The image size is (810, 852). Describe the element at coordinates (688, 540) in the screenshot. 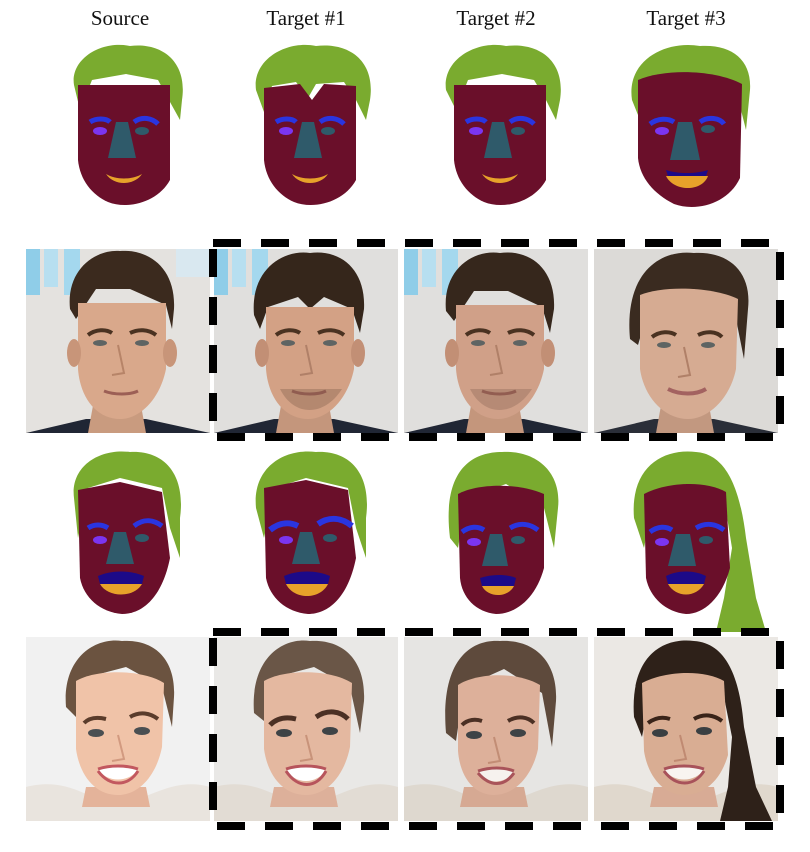

I see `seg-mask-target3-row3` at that location.